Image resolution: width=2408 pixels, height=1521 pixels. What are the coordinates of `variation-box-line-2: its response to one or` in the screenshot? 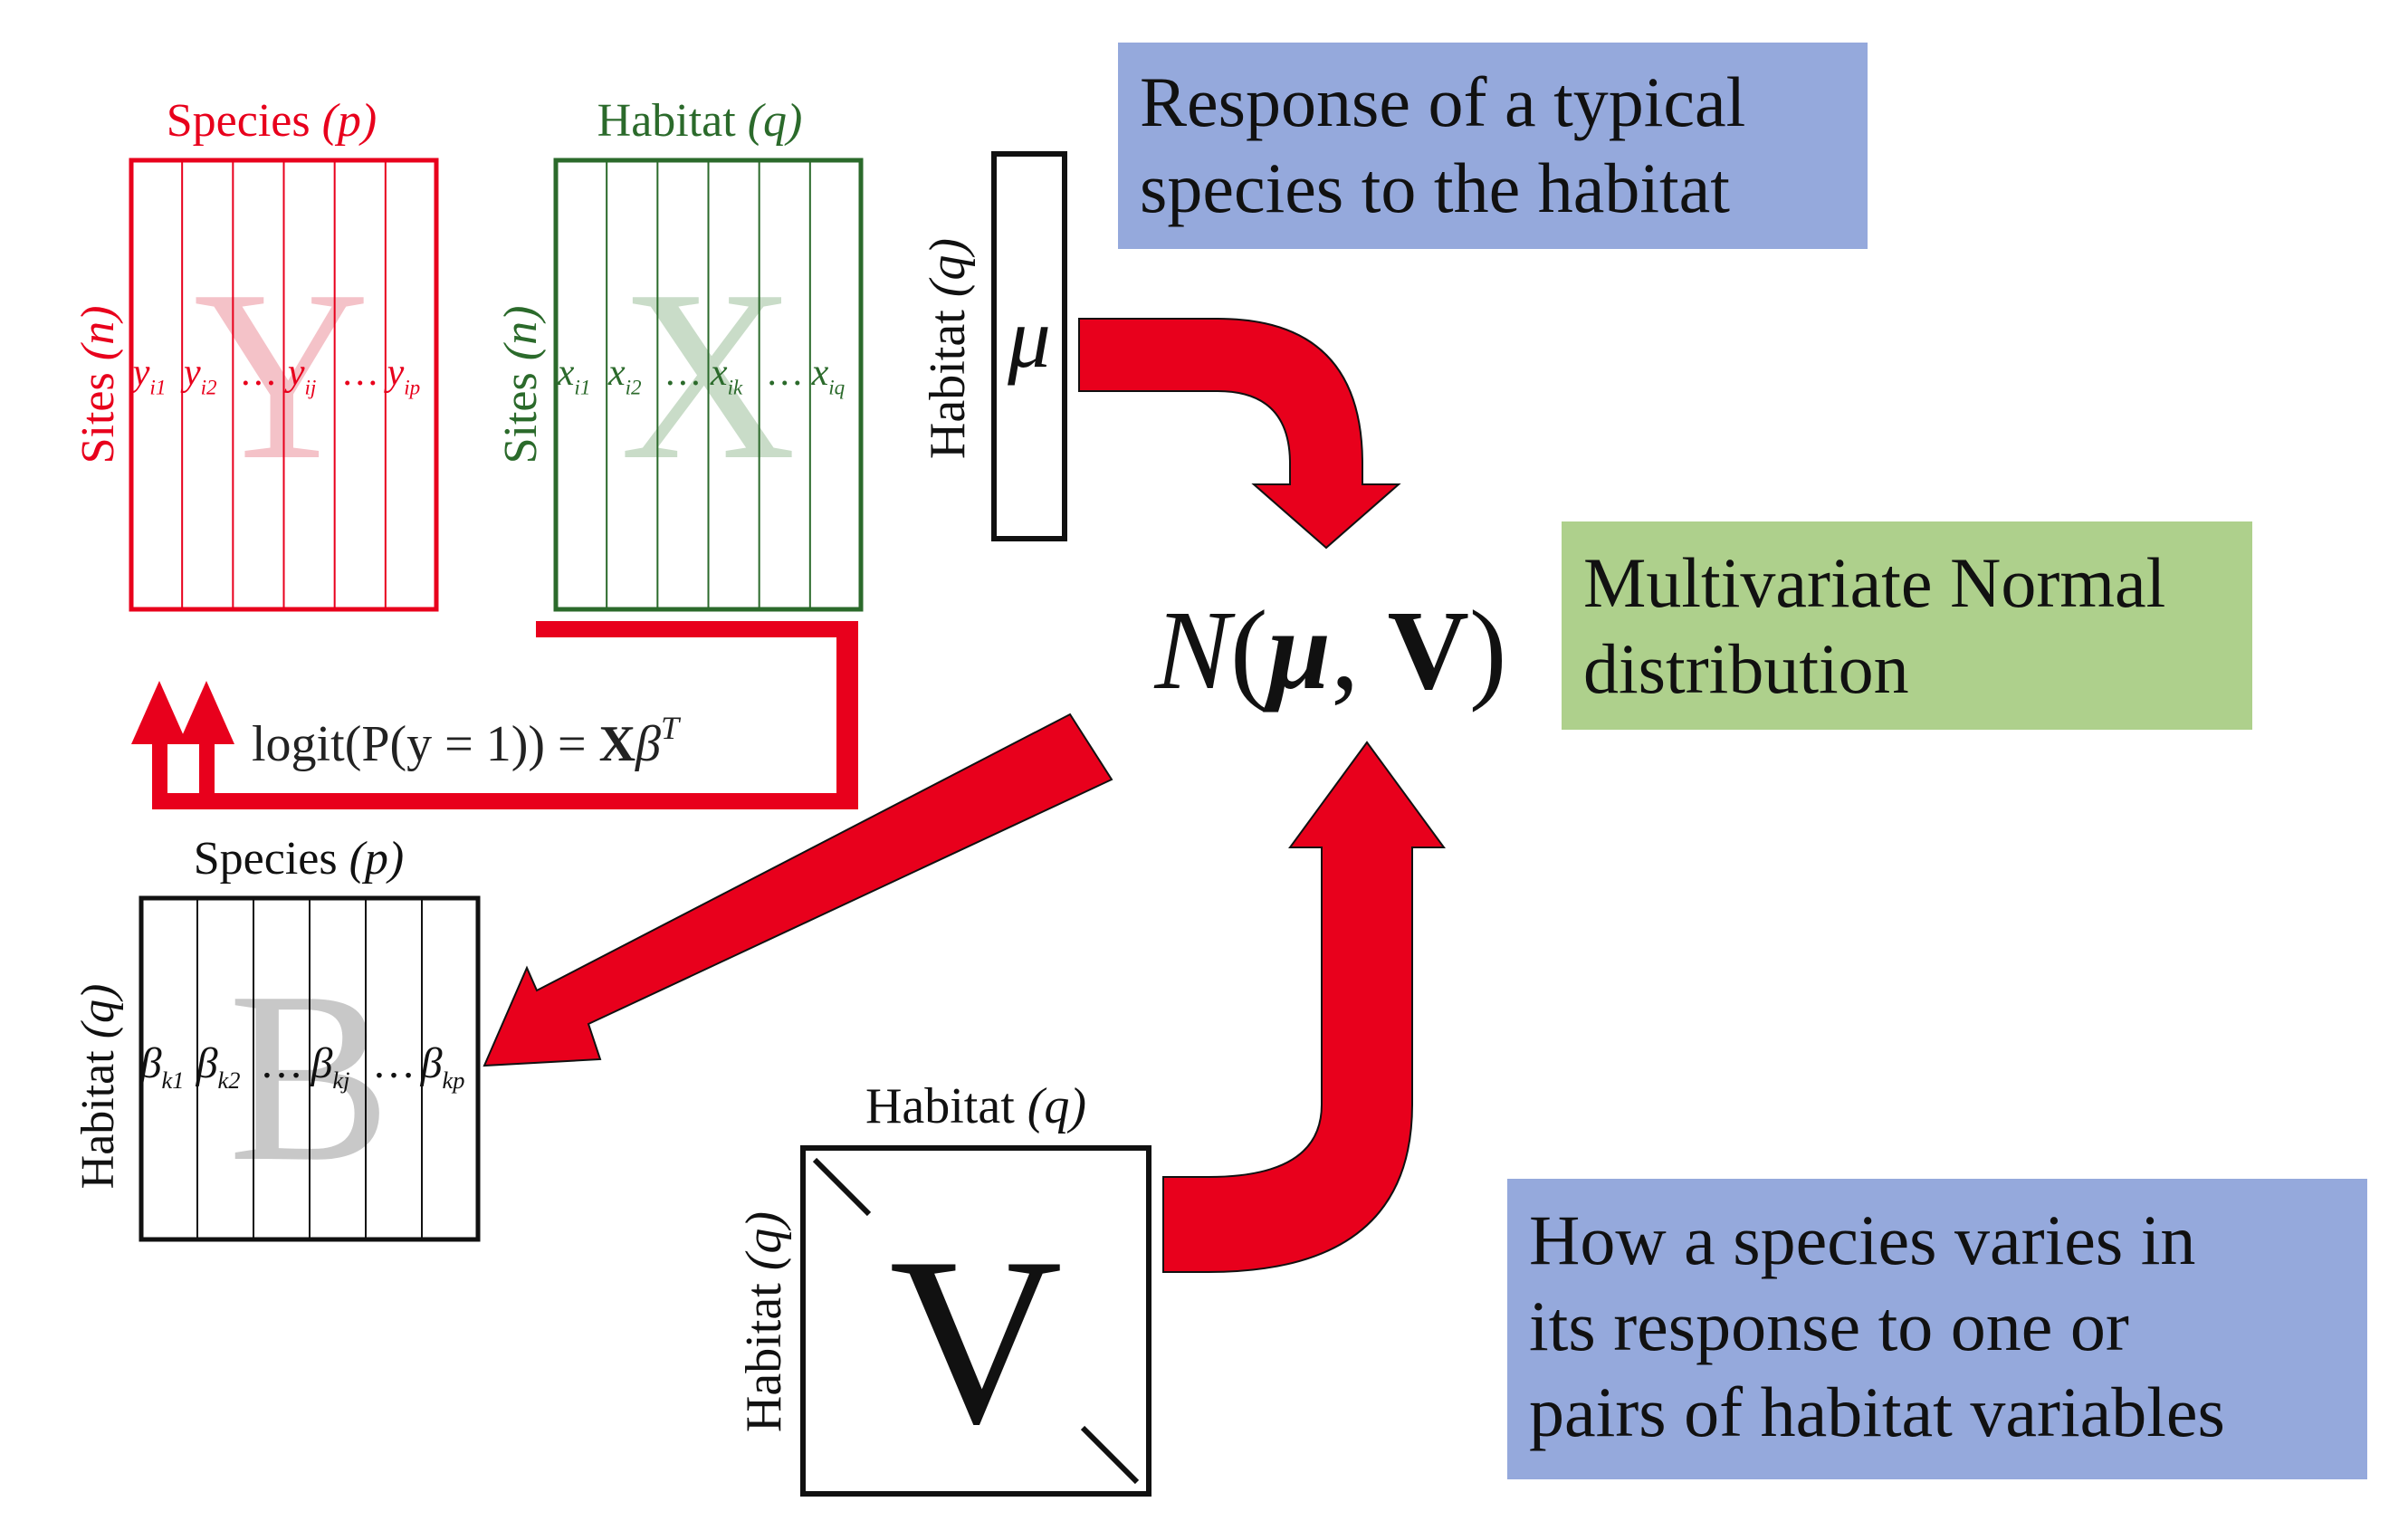 It's located at (1829, 1327).